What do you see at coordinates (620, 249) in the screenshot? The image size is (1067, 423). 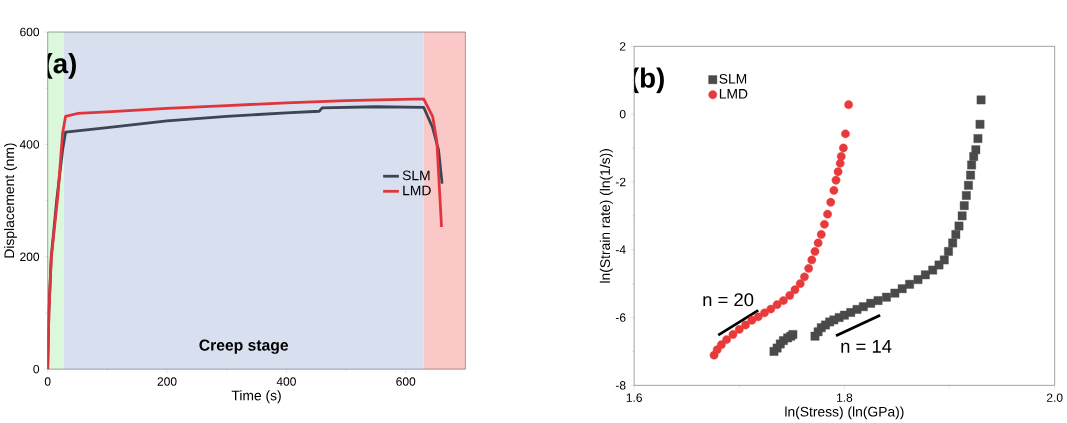 I see `y-tick-label: -4` at bounding box center [620, 249].